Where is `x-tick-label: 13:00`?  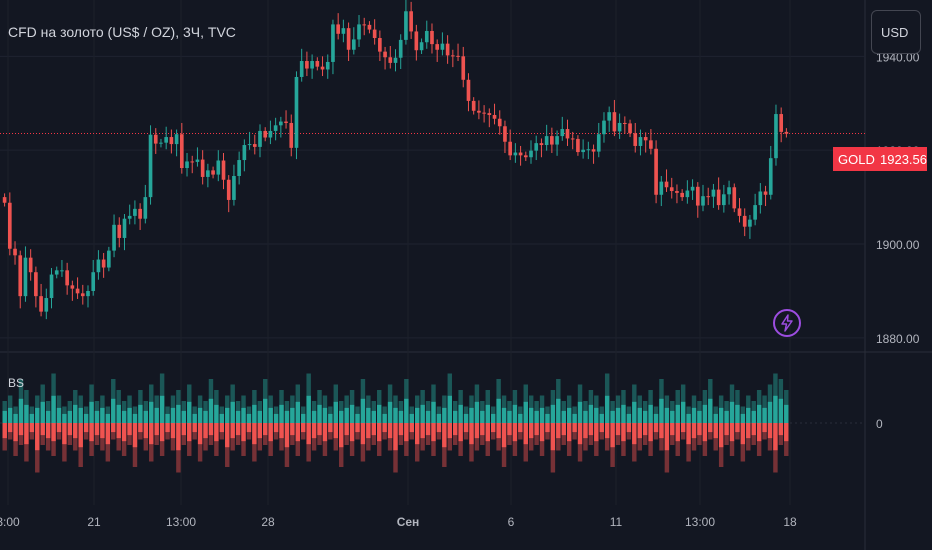
x-tick-label: 13:00 is located at coordinates (700, 522).